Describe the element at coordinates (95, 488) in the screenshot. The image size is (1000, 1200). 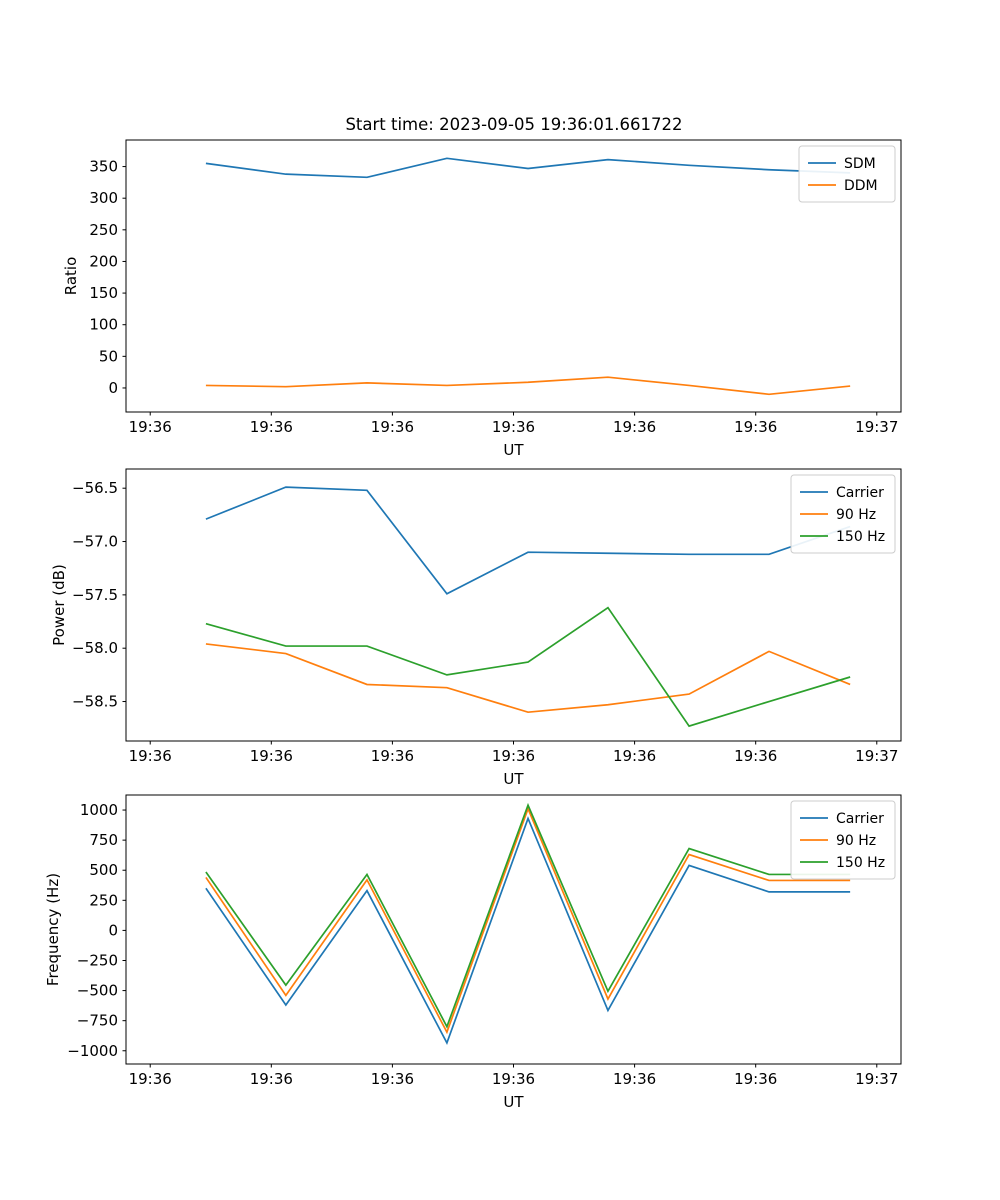
I see `y-tick-label: −56.5` at that location.